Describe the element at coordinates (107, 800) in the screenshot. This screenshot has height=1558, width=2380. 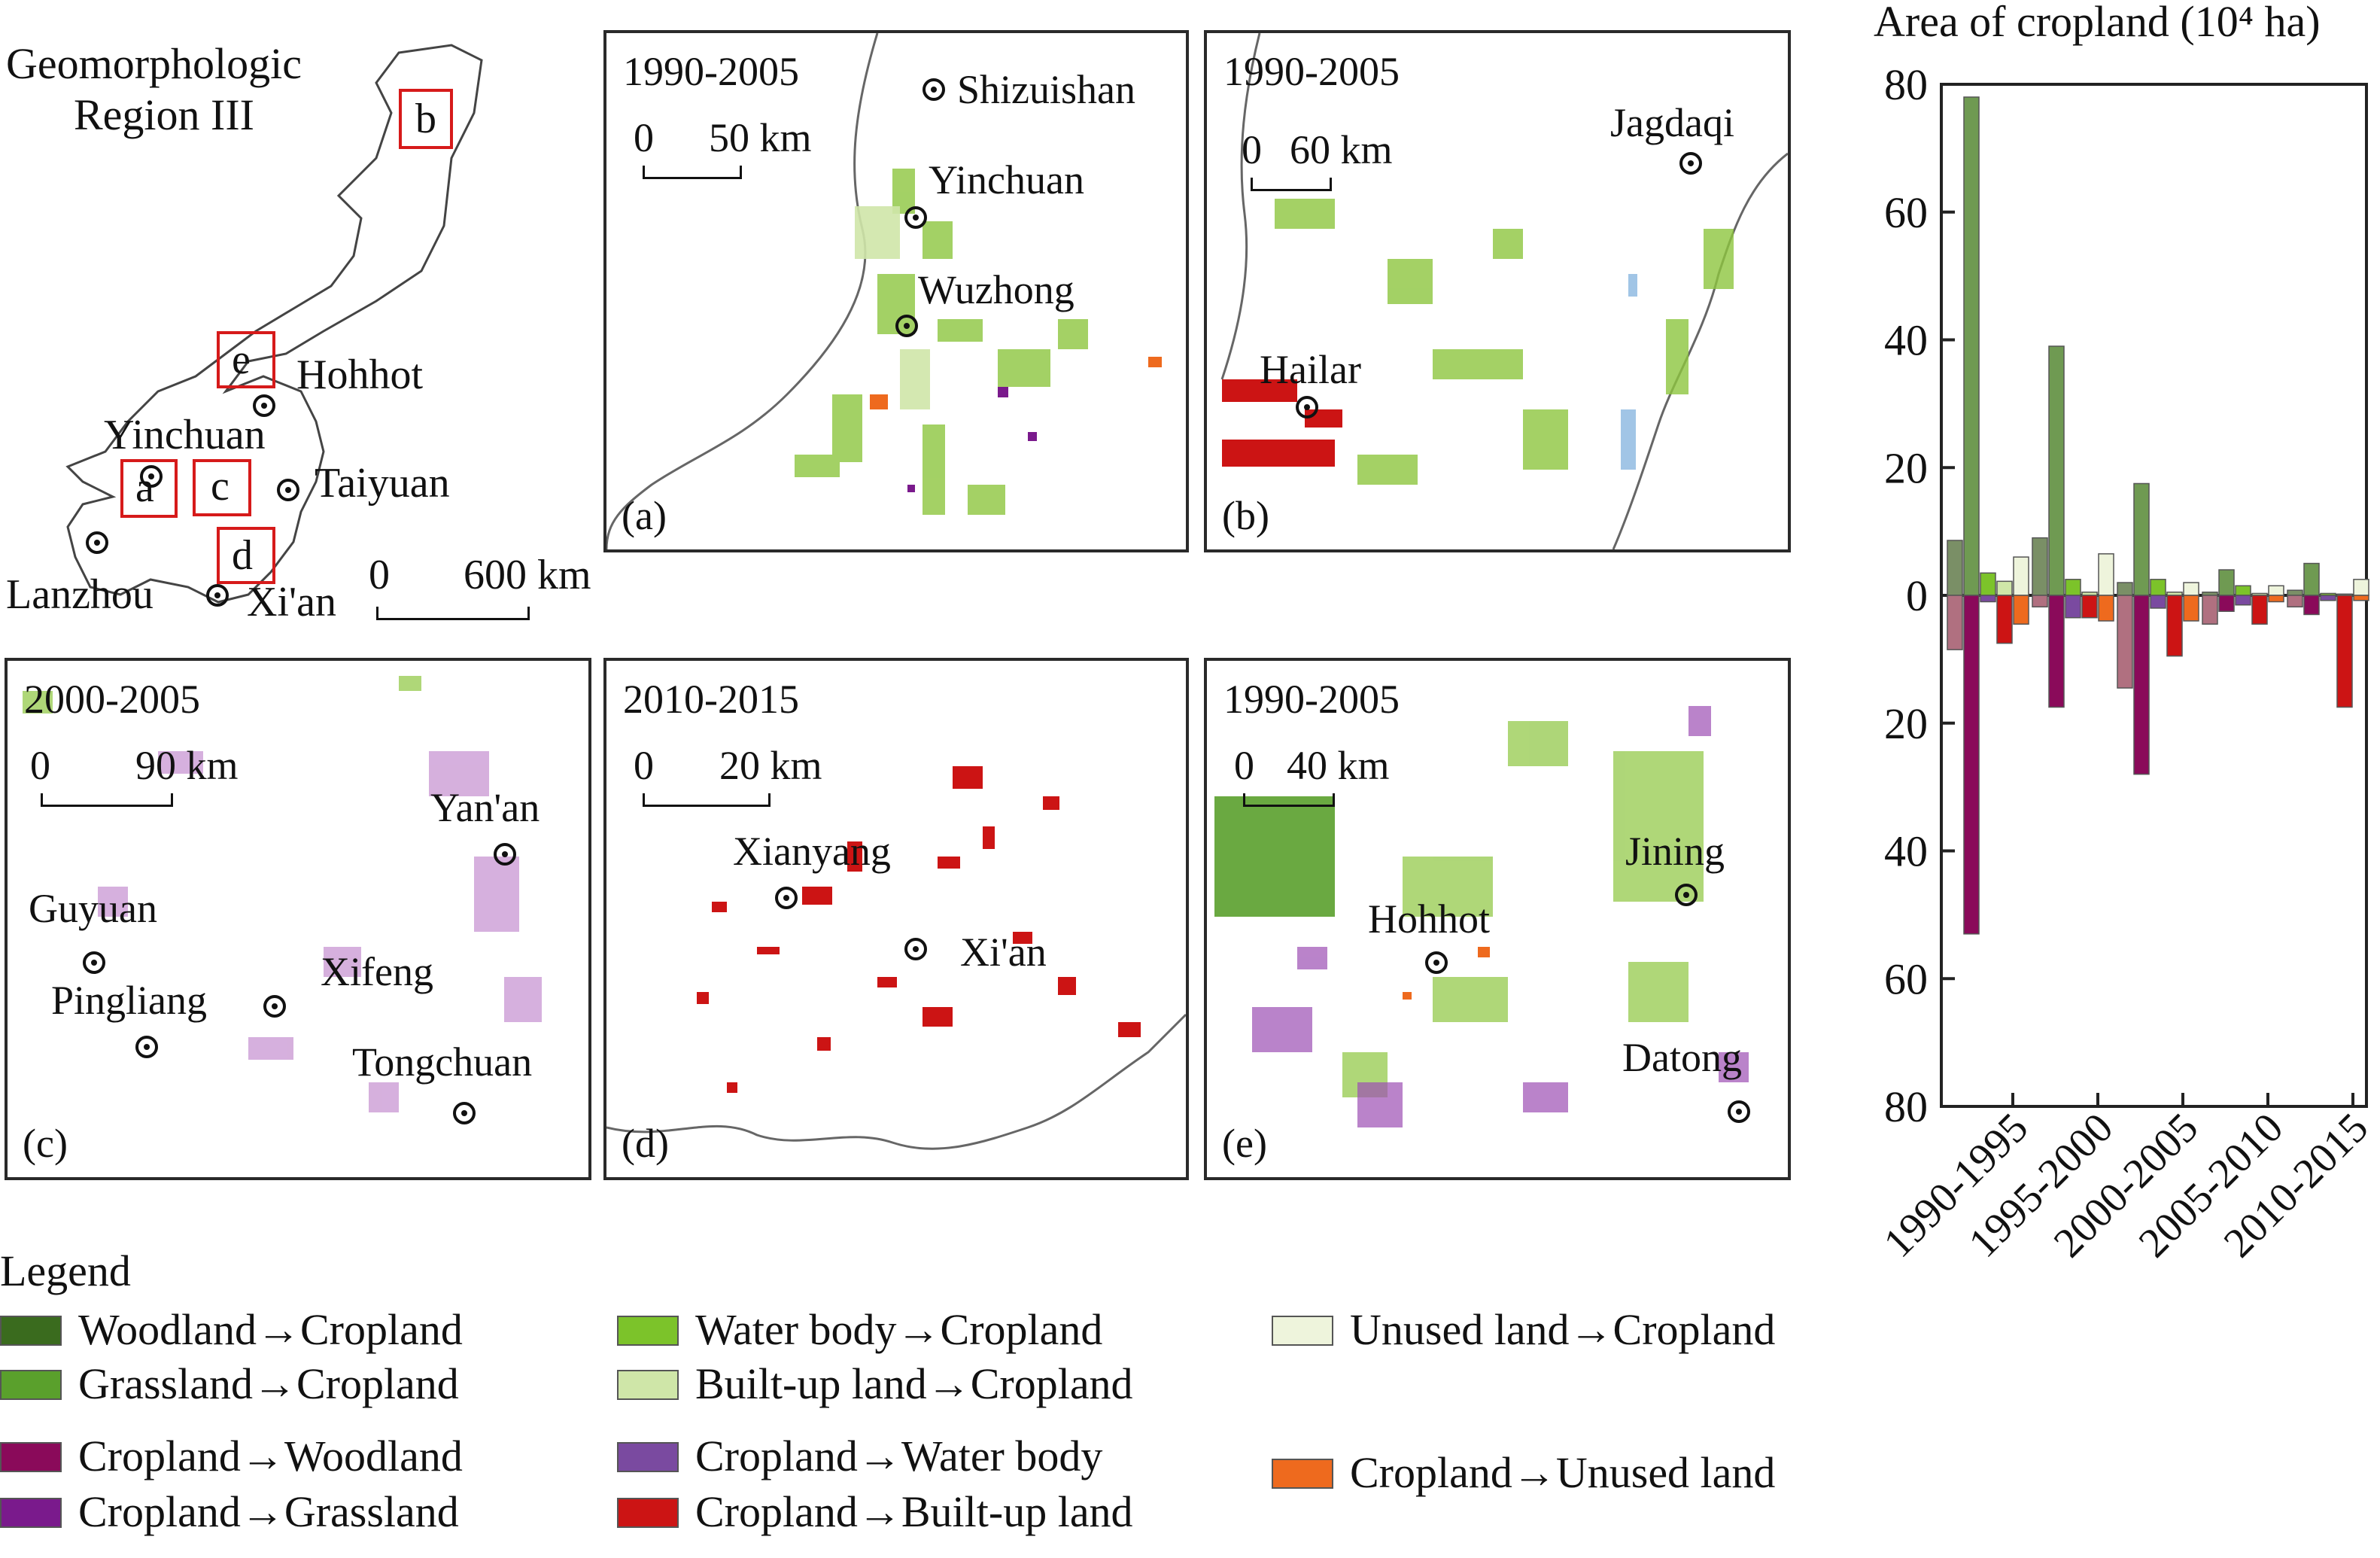
I see `panel-c-scale-bar` at that location.